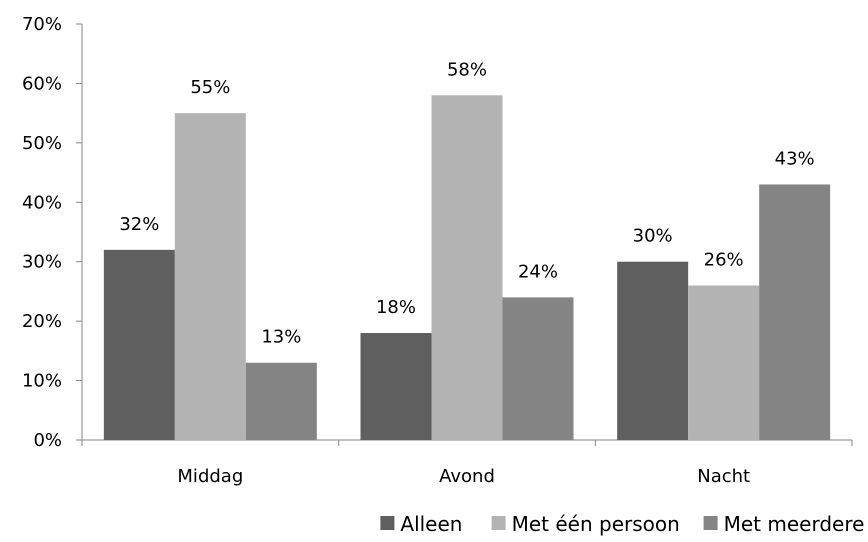  I want to click on legend-label: Alleen, so click(431, 524).